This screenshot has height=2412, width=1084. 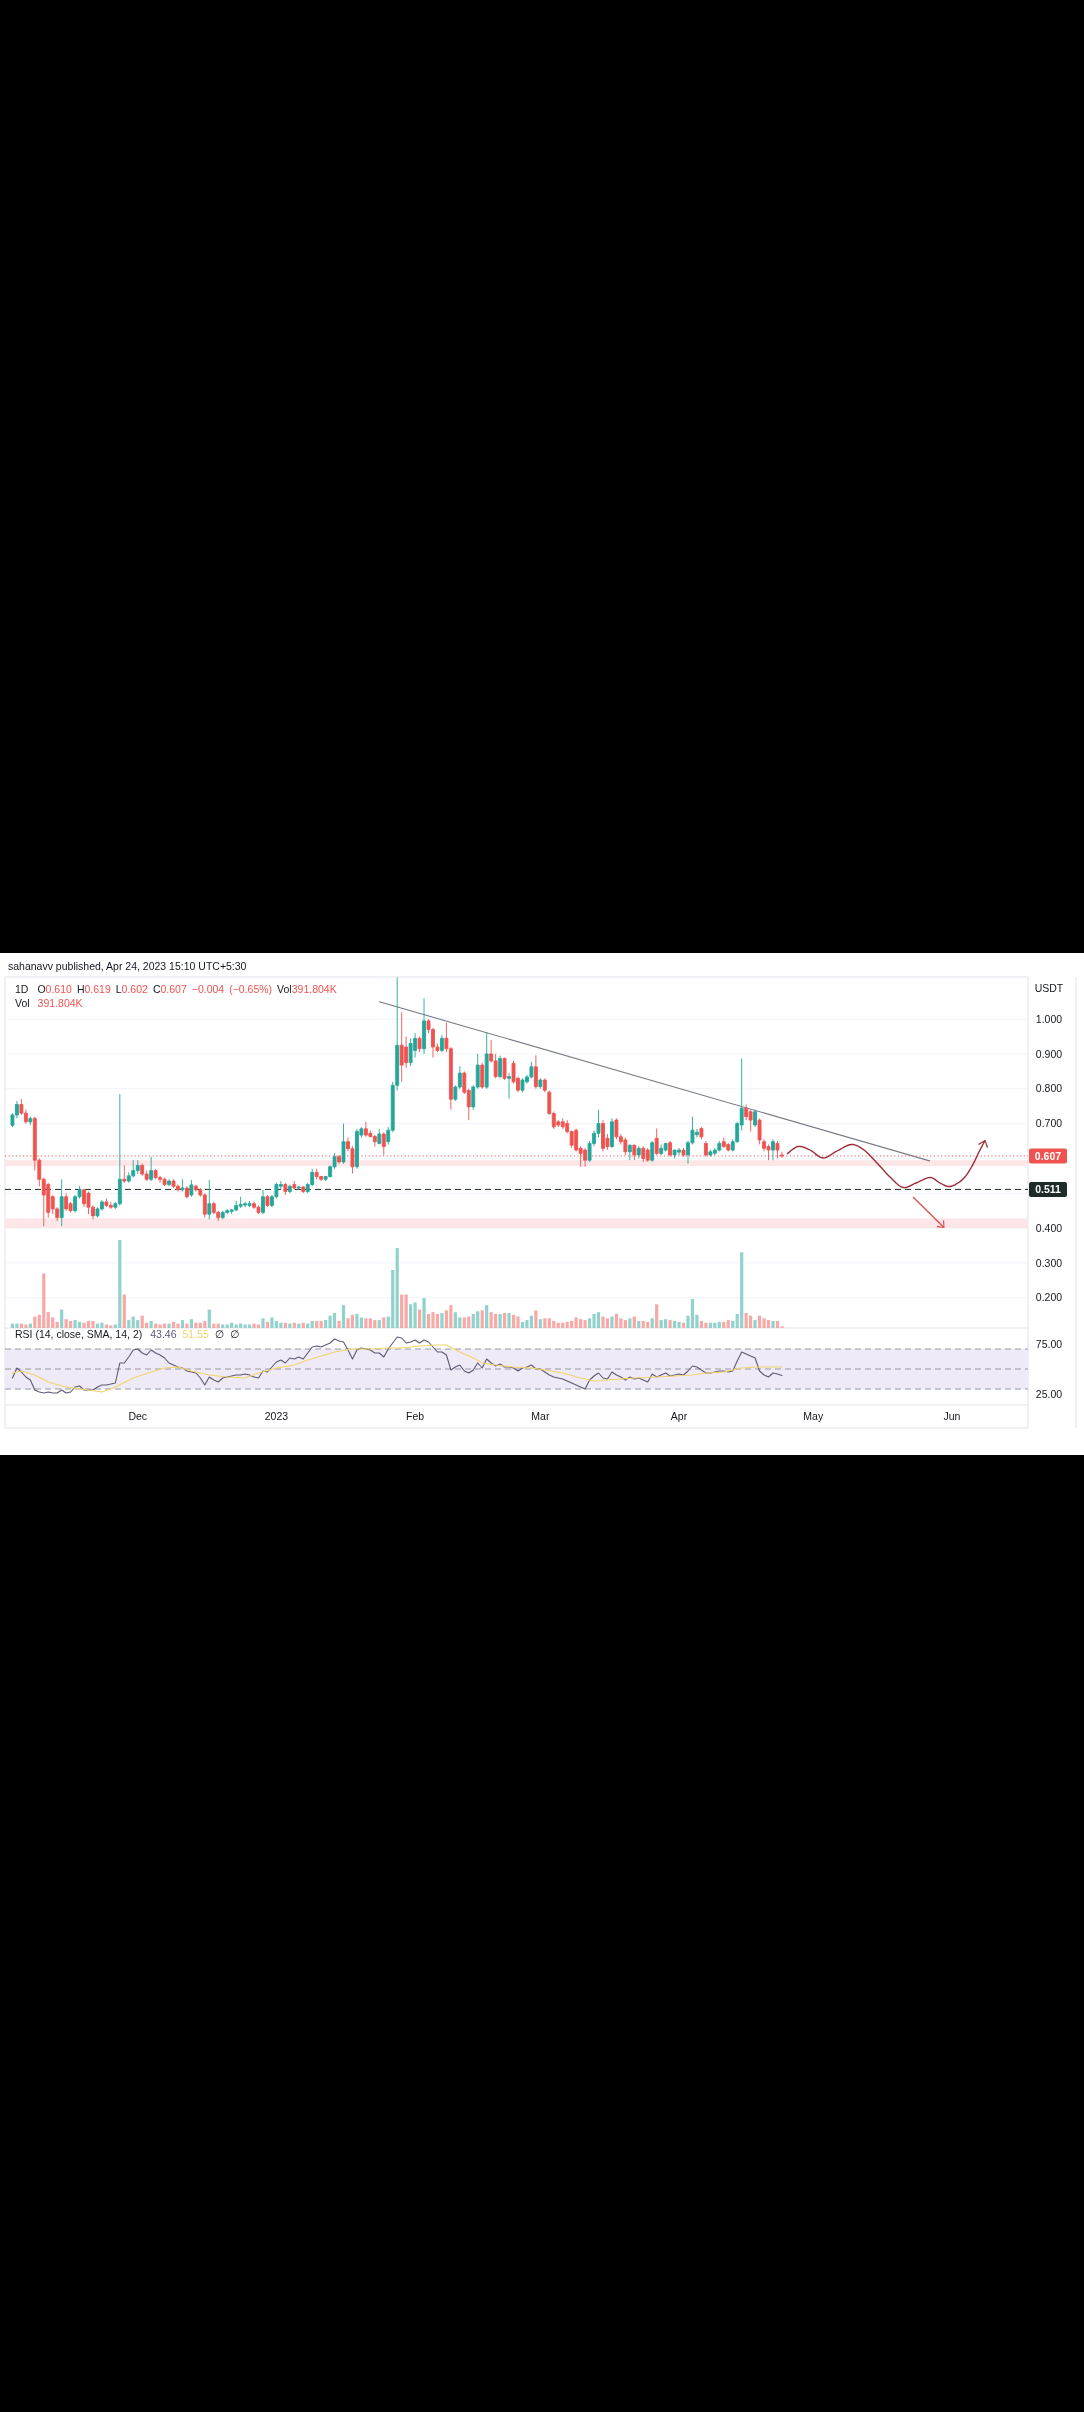 I want to click on y-tick-label: 0.800, so click(x=1049, y=1088).